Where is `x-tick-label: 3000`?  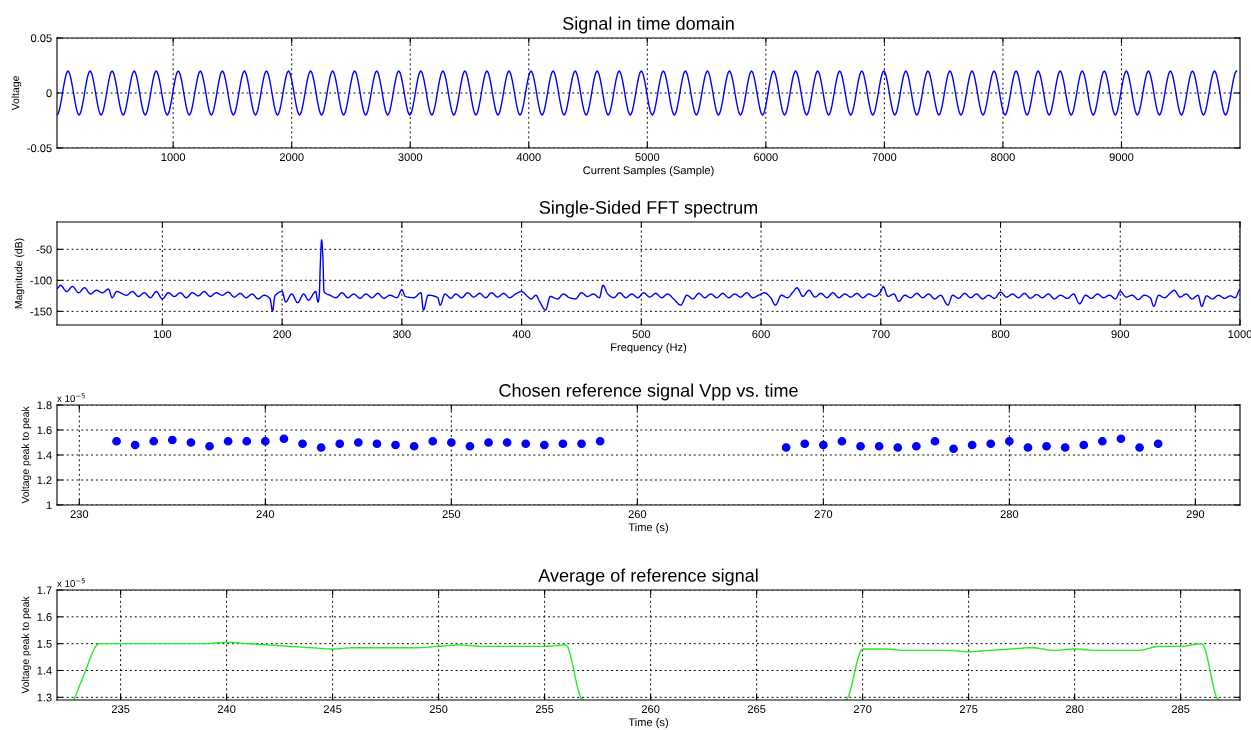
x-tick-label: 3000 is located at coordinates (410, 157).